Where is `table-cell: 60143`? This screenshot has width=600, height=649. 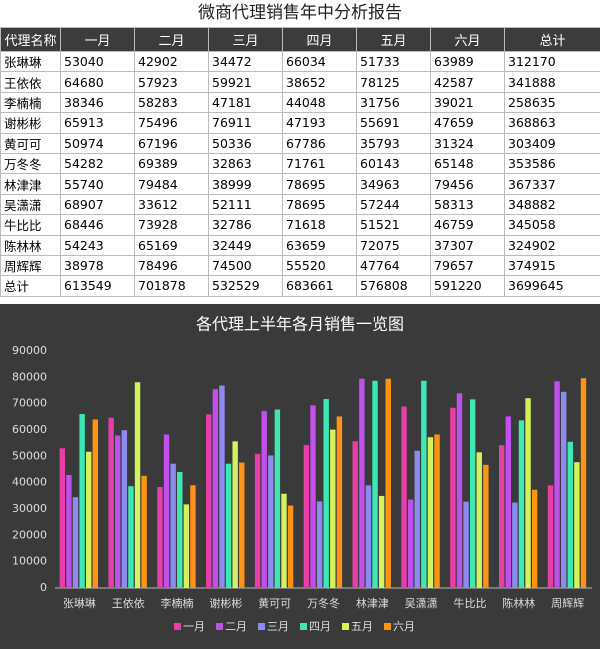 table-cell: 60143 is located at coordinates (393, 163).